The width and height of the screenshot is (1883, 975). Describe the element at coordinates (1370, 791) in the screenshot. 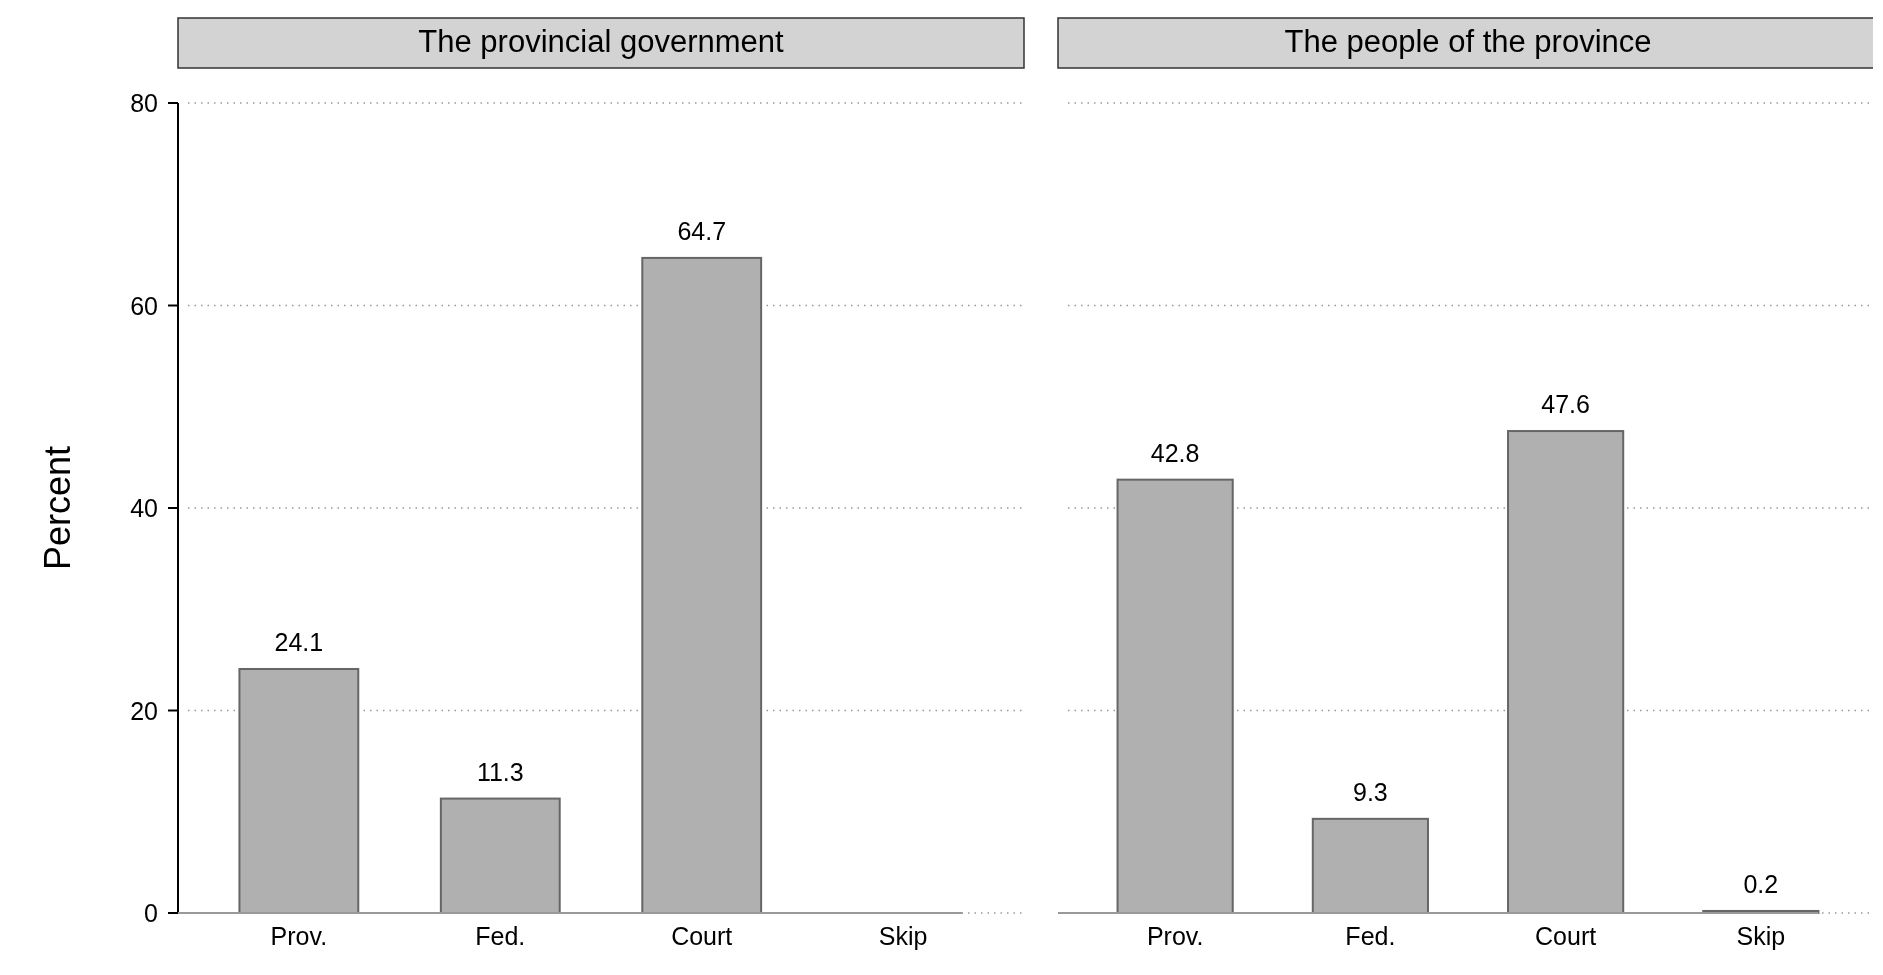

I see `data-label: 9.3` at that location.